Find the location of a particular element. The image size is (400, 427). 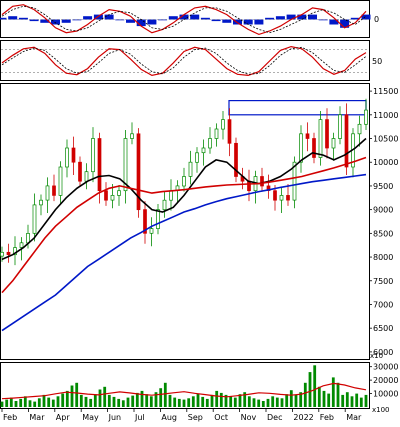

x-axis-tick-label: Apr is located at coordinates (63, 417).